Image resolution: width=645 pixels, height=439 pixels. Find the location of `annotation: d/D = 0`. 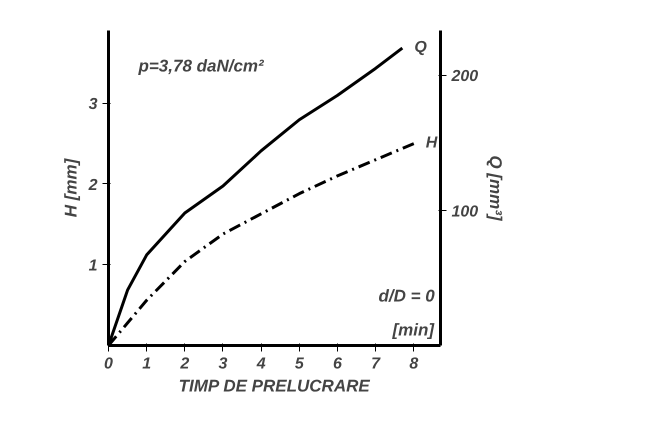

annotation: d/D = 0 is located at coordinates (407, 296).